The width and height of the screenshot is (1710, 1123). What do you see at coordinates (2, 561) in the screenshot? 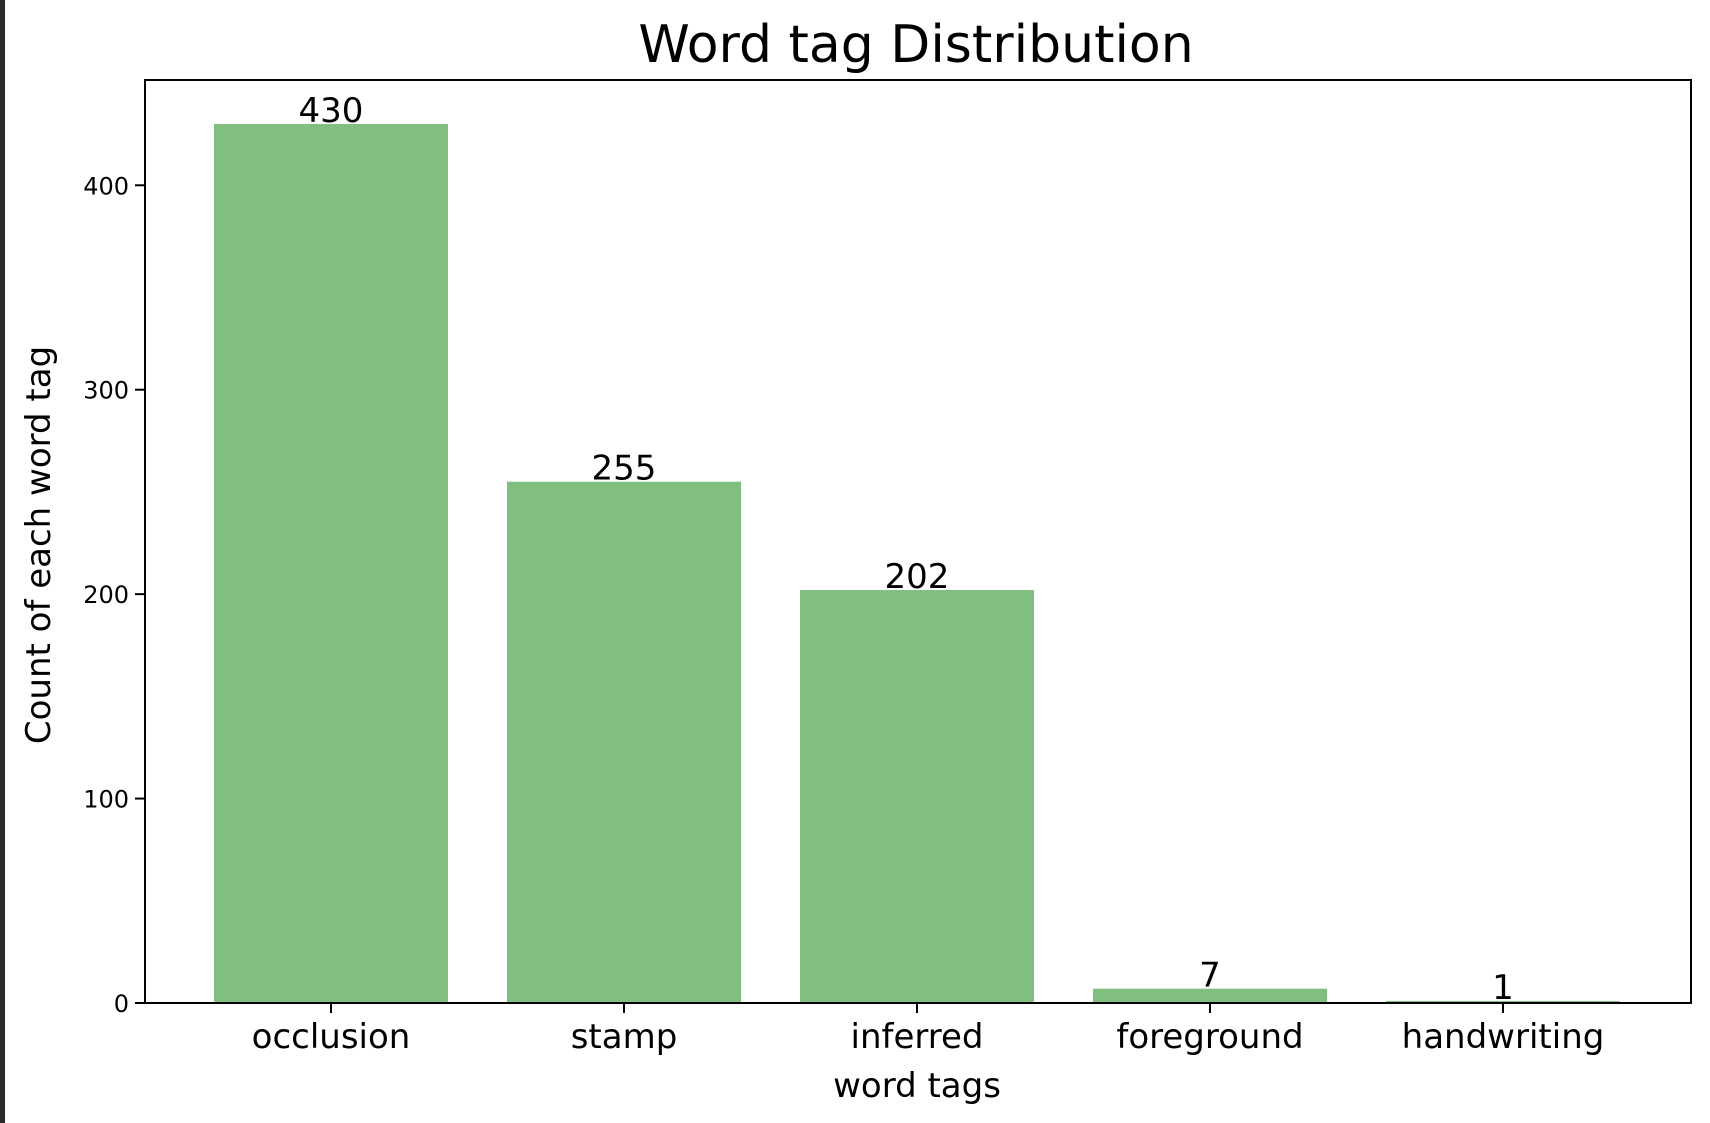
I see `window-left-border` at bounding box center [2, 561].